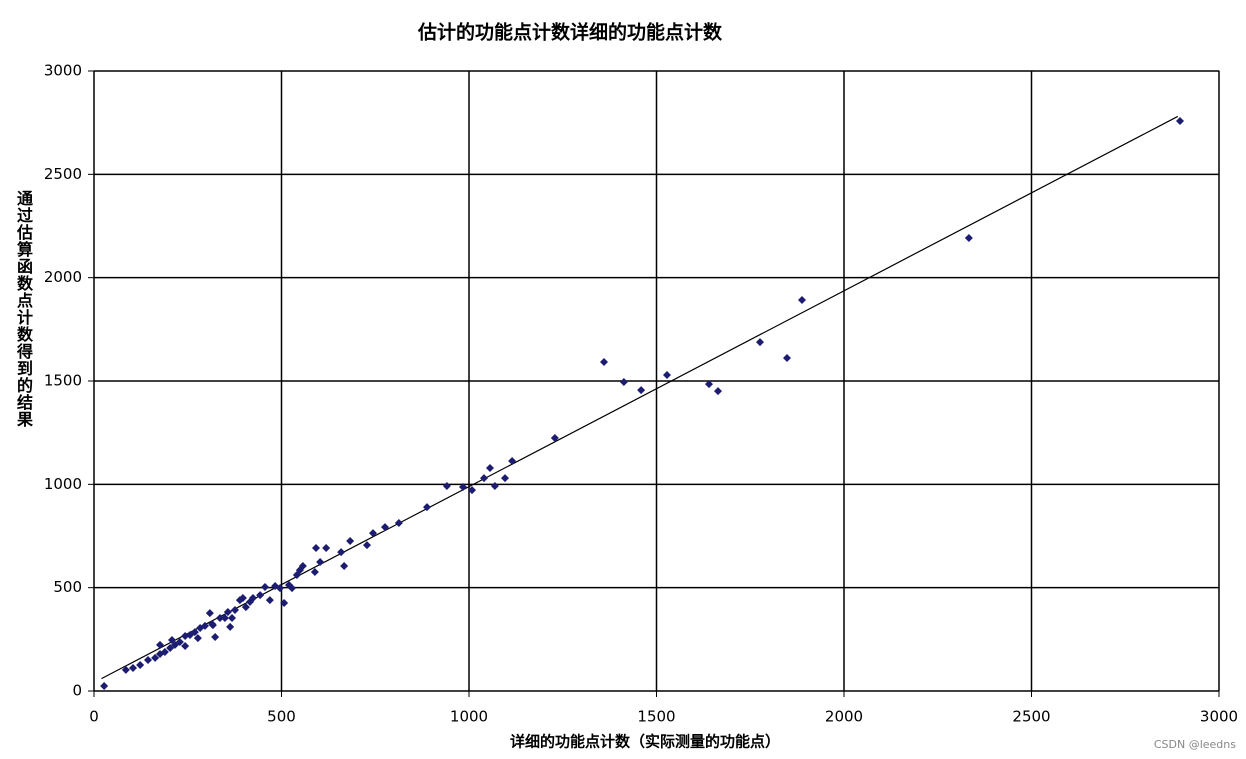 The width and height of the screenshot is (1246, 759). Describe the element at coordinates (469, 717) in the screenshot. I see `x-tick-label: 1000` at that location.